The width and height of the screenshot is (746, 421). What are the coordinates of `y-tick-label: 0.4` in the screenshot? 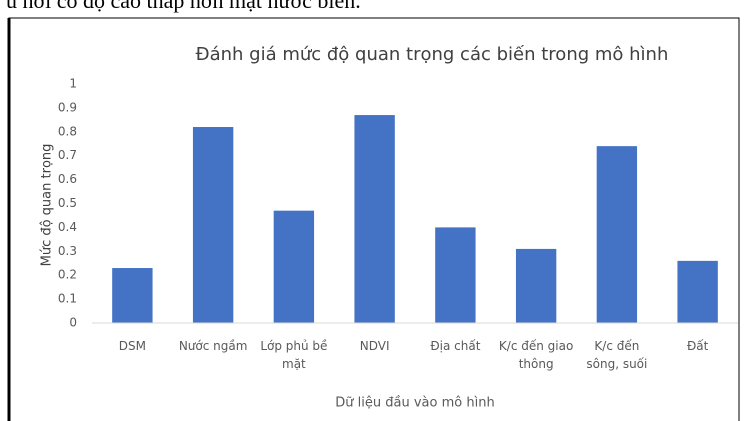 It's located at (67, 227).